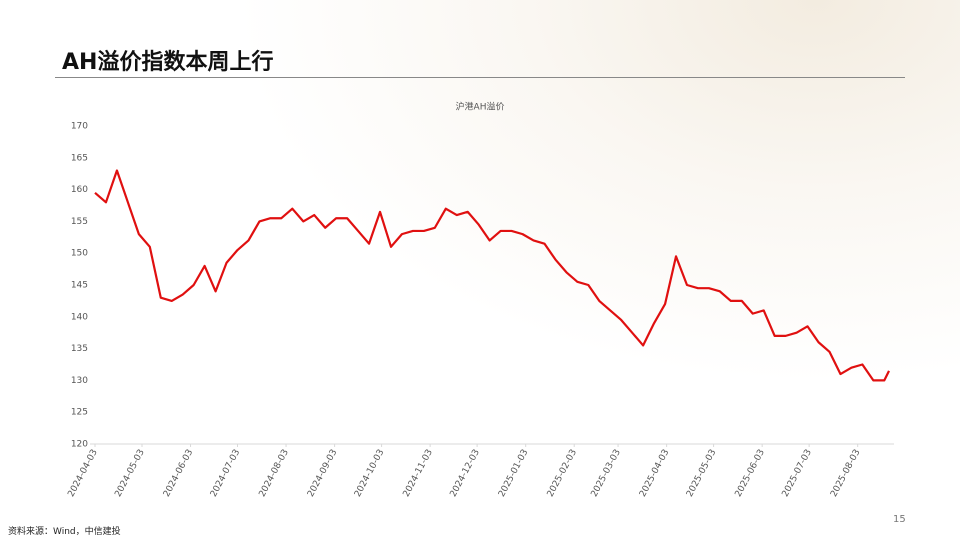 This screenshot has height=540, width=960. I want to click on x-tick-label: 2024-09-03, so click(322, 473).